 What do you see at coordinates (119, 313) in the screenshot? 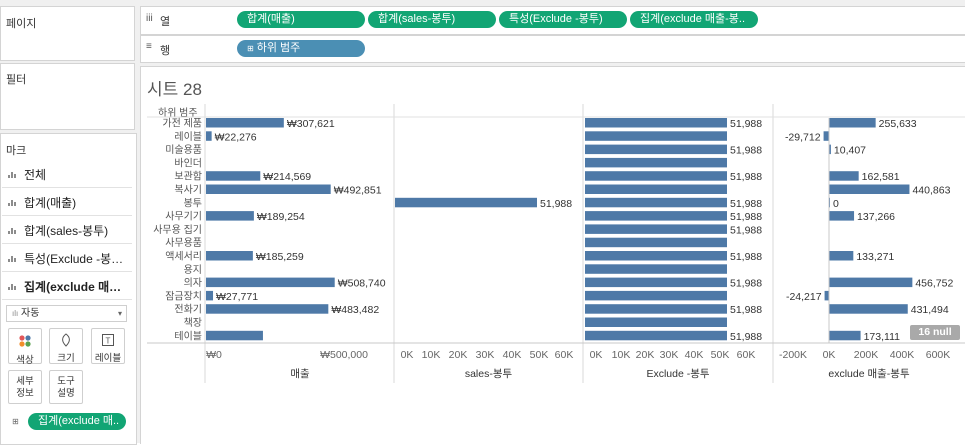
I see `chevron-down-icon: ▾` at bounding box center [119, 313].